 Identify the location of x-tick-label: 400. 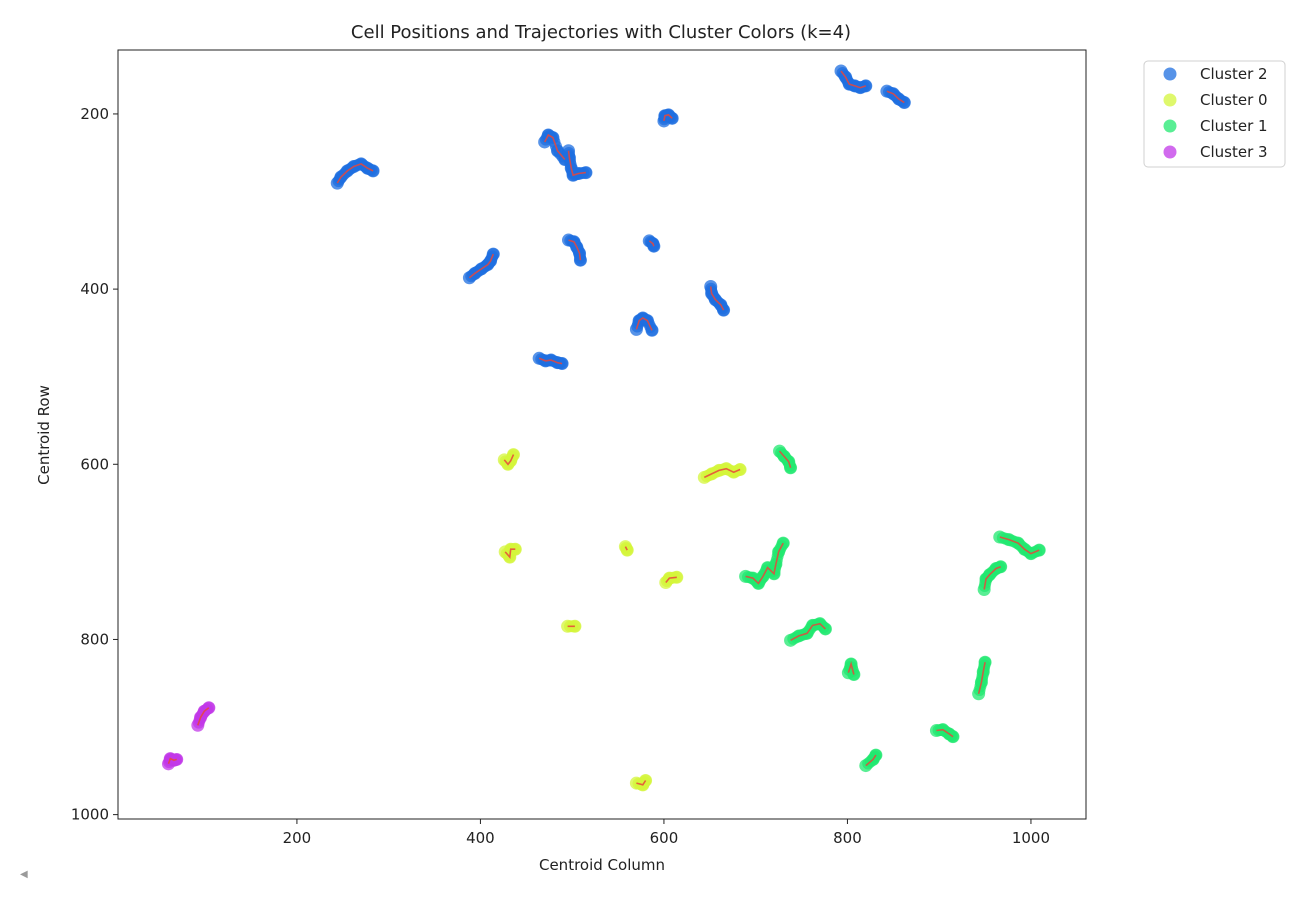
(480, 838).